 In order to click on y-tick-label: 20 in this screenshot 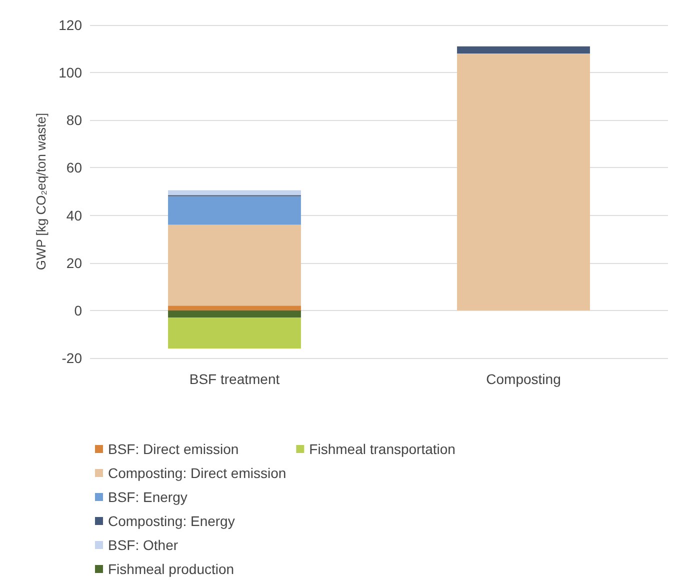, I will do `click(74, 262)`.